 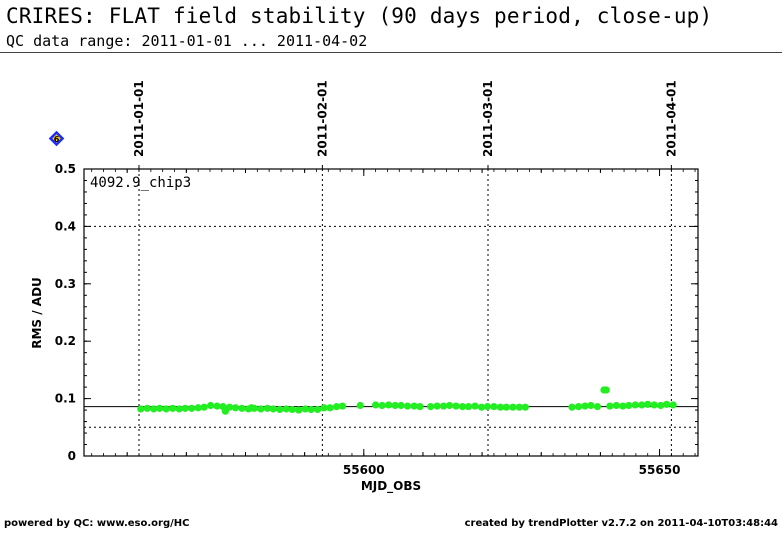 I want to click on panel-label: 4092.9_chip3, so click(x=140, y=183).